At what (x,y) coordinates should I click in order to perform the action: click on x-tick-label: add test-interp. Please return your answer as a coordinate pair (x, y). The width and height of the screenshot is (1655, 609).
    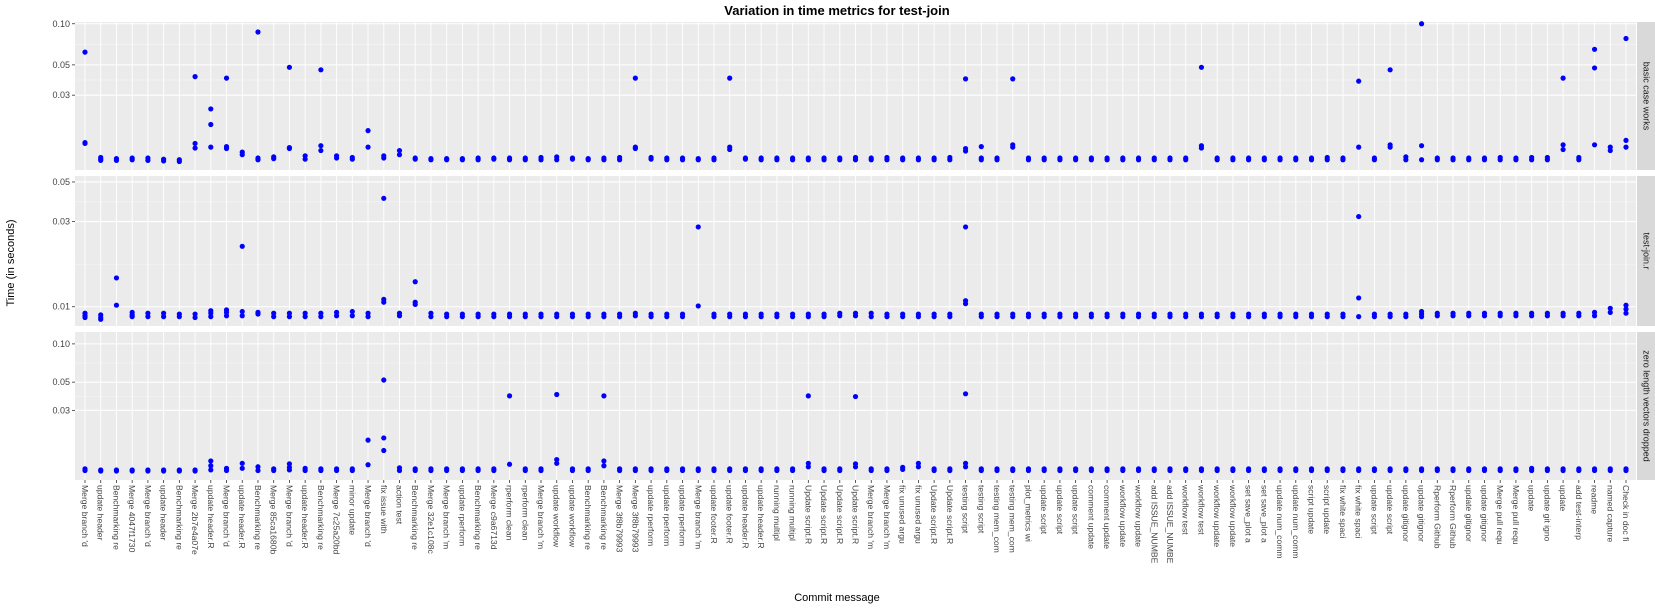
    Looking at the image, I should click on (1579, 512).